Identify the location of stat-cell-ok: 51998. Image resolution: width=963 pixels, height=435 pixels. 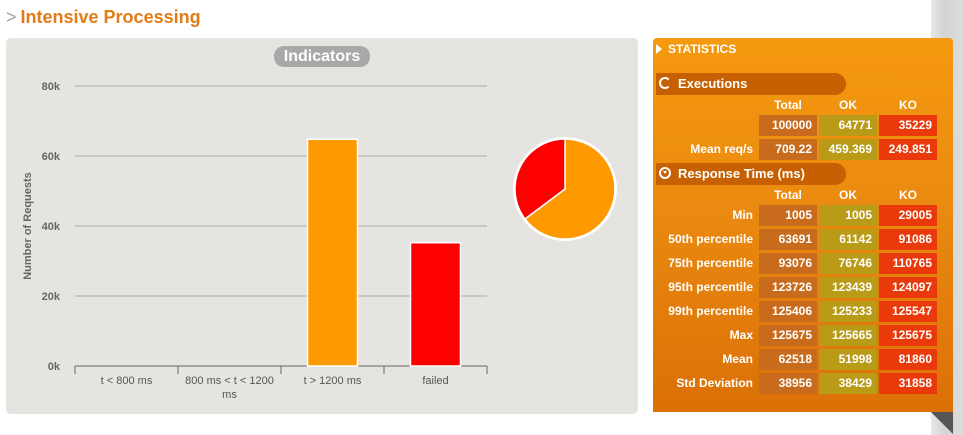
(848, 359).